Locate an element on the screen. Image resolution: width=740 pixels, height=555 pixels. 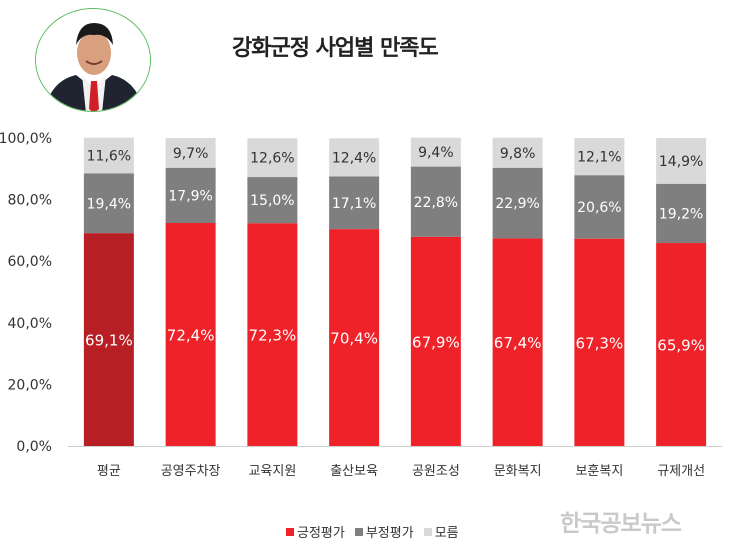
y-tick-label: 100,0% is located at coordinates (26, 139).